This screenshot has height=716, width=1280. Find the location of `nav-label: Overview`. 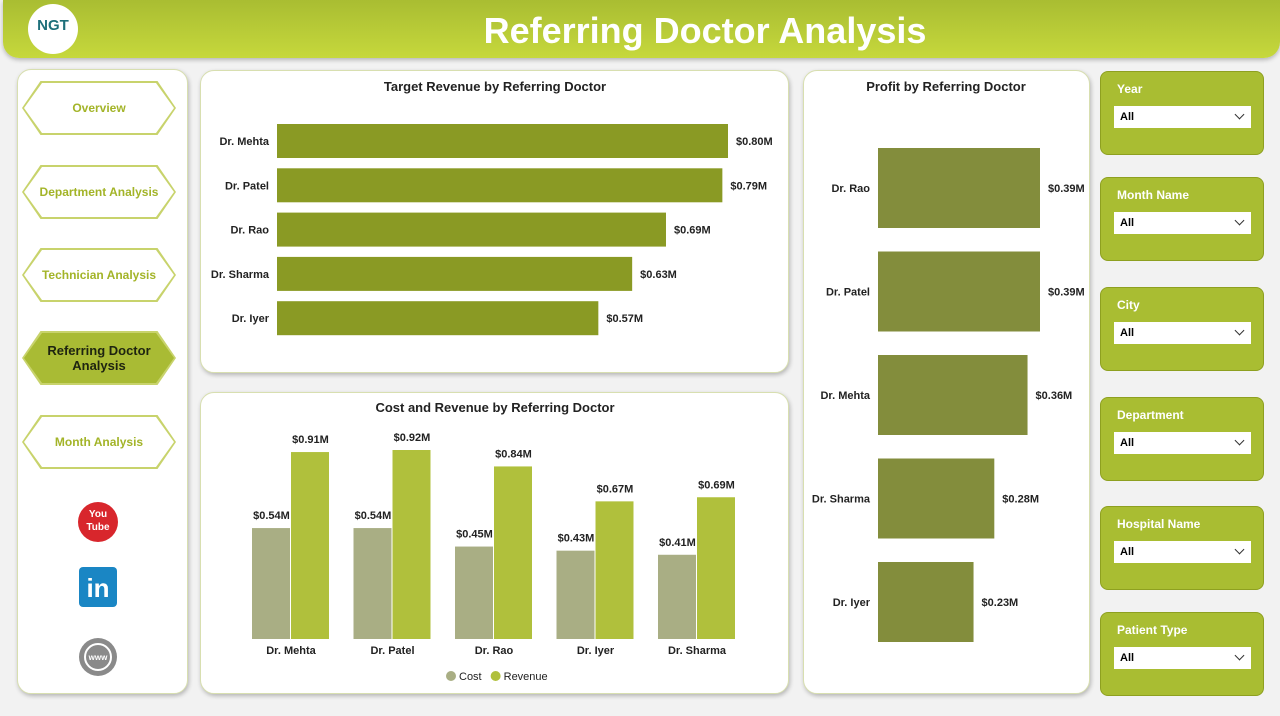

nav-label: Overview is located at coordinates (99, 108).